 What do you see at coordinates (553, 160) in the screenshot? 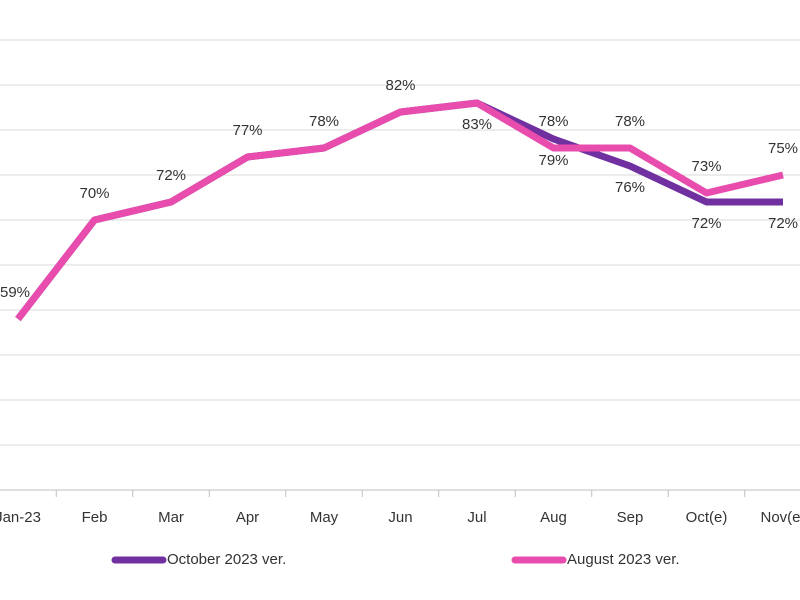
I see `data-label: 79%` at bounding box center [553, 160].